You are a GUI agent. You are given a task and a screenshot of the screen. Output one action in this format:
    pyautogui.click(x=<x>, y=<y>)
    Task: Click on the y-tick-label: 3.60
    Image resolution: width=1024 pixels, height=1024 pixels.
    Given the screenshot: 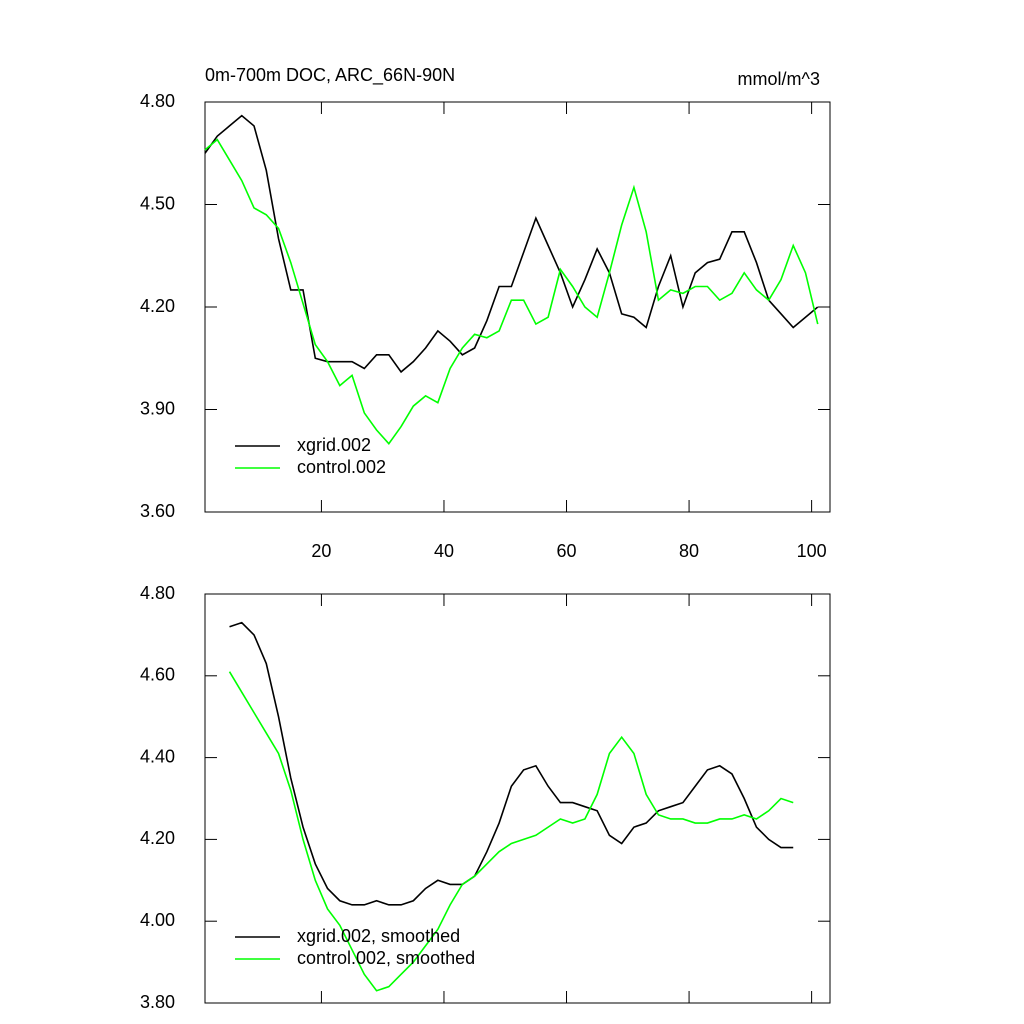 What is the action you would take?
    pyautogui.click(x=157, y=511)
    